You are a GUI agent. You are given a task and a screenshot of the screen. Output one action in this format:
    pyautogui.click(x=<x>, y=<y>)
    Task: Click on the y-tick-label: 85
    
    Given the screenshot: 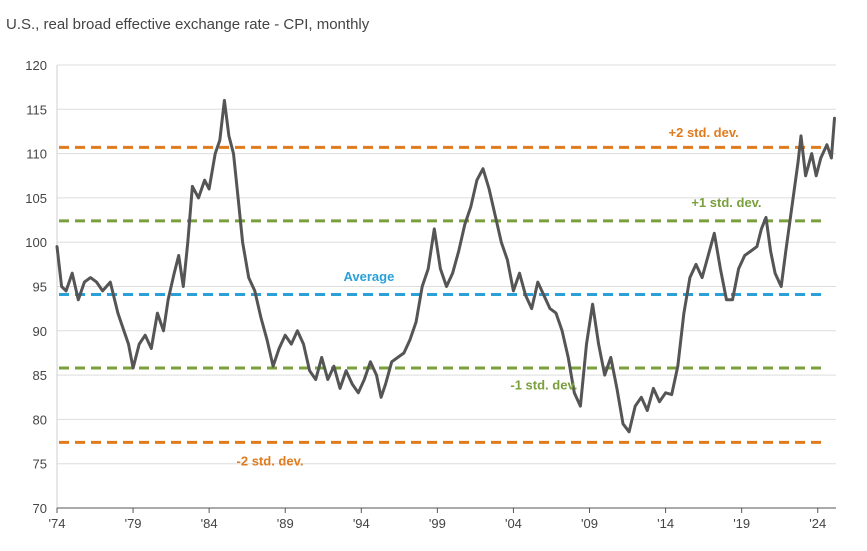 What is the action you would take?
    pyautogui.click(x=40, y=375)
    